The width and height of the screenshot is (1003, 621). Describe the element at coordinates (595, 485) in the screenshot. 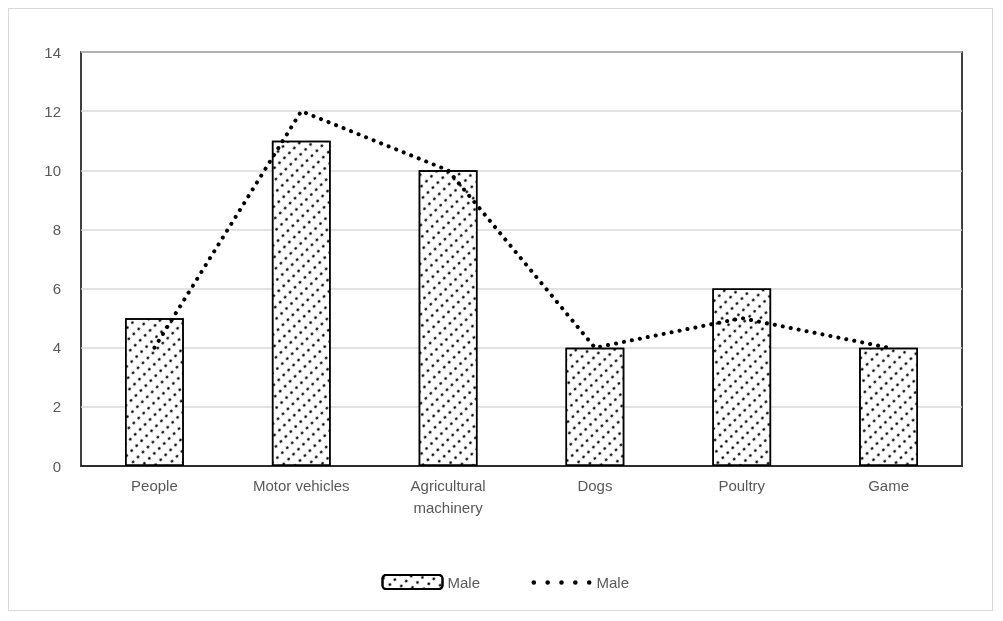

I see `x-tick-label: Dogs` at that location.